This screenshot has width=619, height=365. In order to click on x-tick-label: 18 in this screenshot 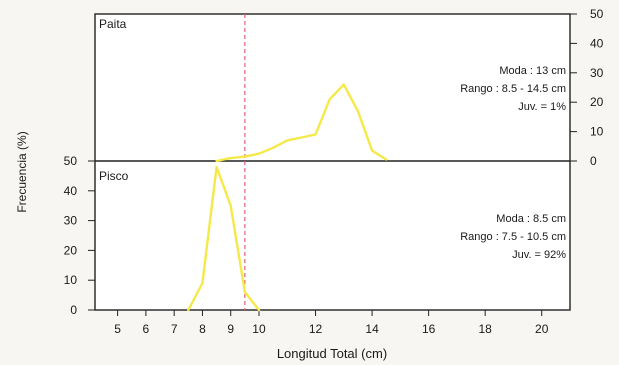, I will do `click(485, 329)`.